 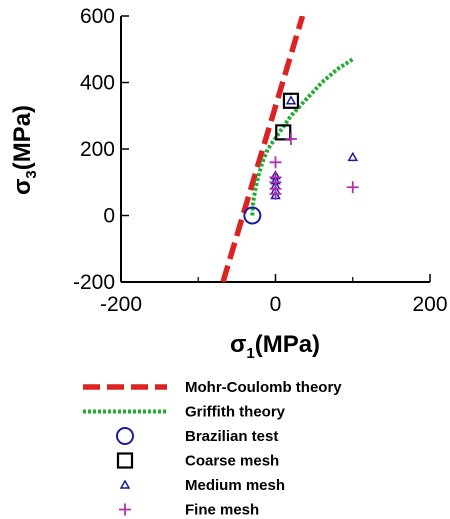 What do you see at coordinates (184, 412) in the screenshot?
I see `legend-entry-griffith-theory: Griffith theory` at bounding box center [184, 412].